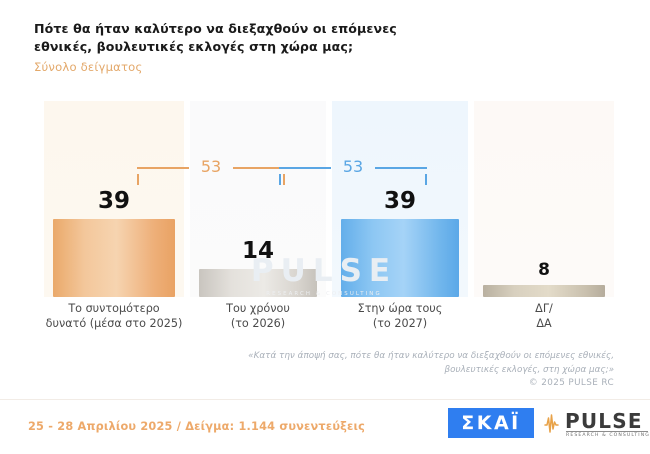 This screenshot has width=650, height=454. What do you see at coordinates (544, 270) in the screenshot?
I see `bar-value-3: 8` at bounding box center [544, 270].